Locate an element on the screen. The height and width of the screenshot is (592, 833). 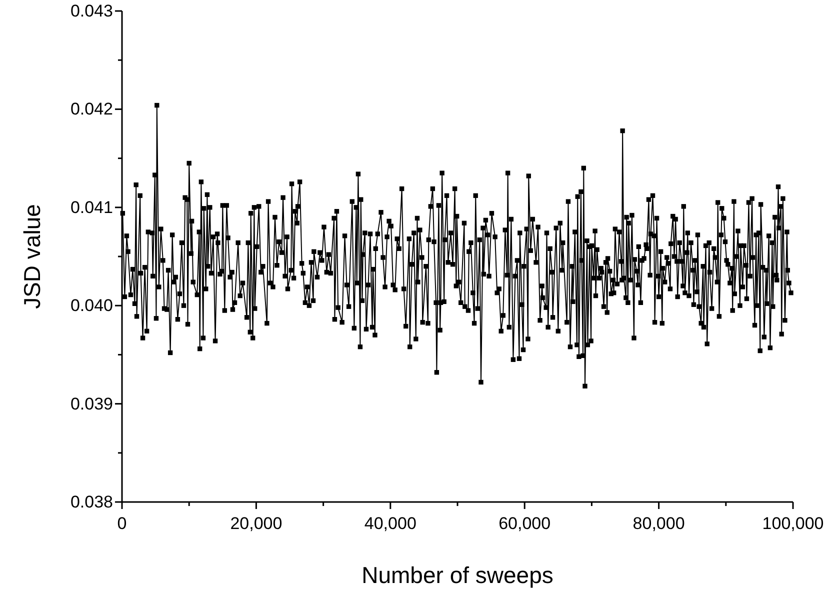
x-tick-label: 0 is located at coordinates (122, 523).